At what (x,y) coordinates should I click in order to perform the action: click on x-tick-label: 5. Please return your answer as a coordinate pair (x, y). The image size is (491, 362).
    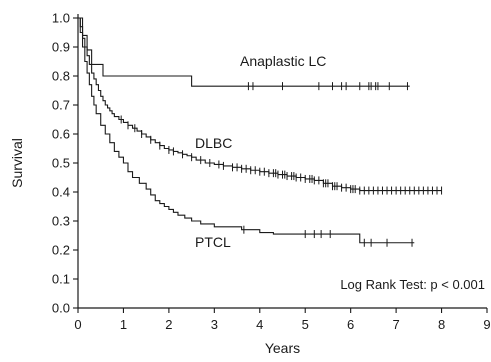
    Looking at the image, I should click on (305, 324).